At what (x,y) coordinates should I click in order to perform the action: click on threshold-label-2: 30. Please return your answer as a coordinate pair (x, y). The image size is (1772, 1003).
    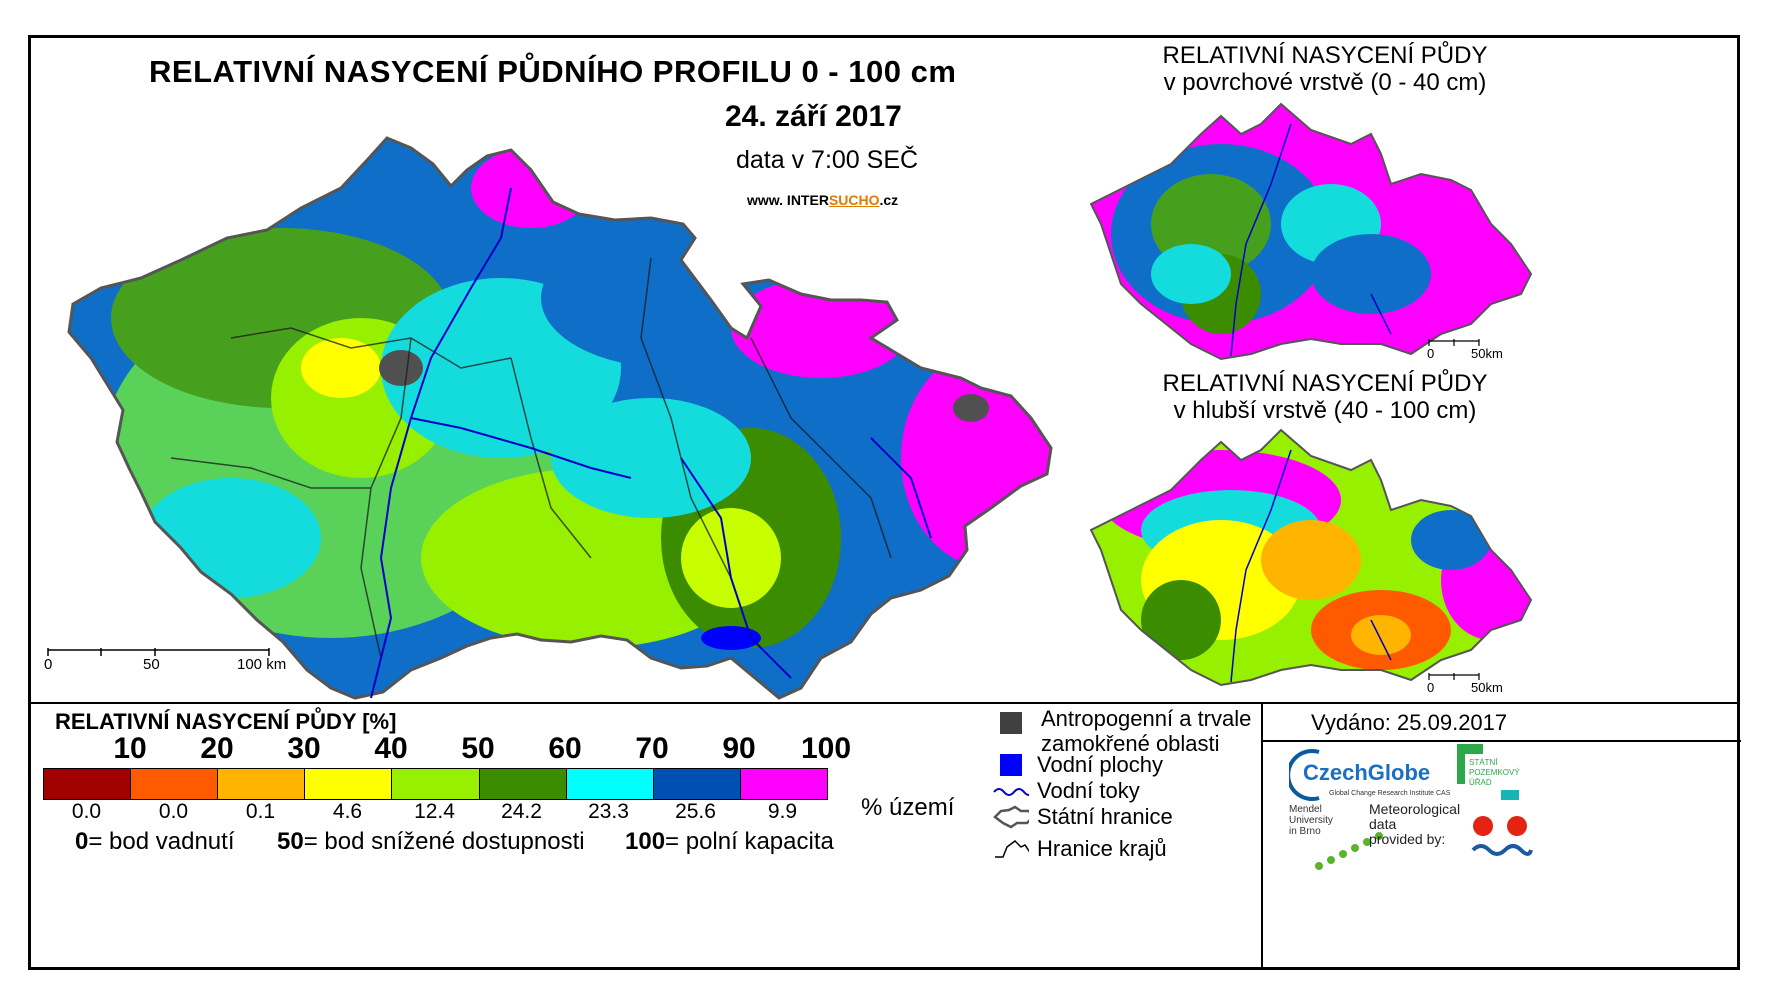
    Looking at the image, I should click on (304, 748).